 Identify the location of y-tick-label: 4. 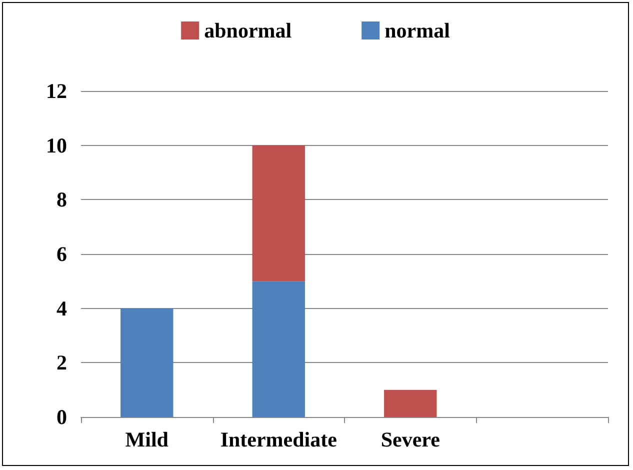
(62, 308).